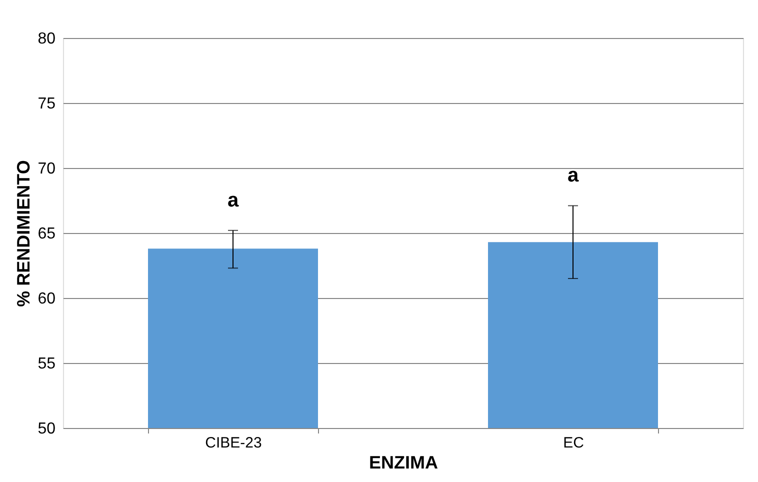 The height and width of the screenshot is (482, 758). What do you see at coordinates (24, 233) in the screenshot?
I see `y-axis-title: % RENDIMIENTO` at bounding box center [24, 233].